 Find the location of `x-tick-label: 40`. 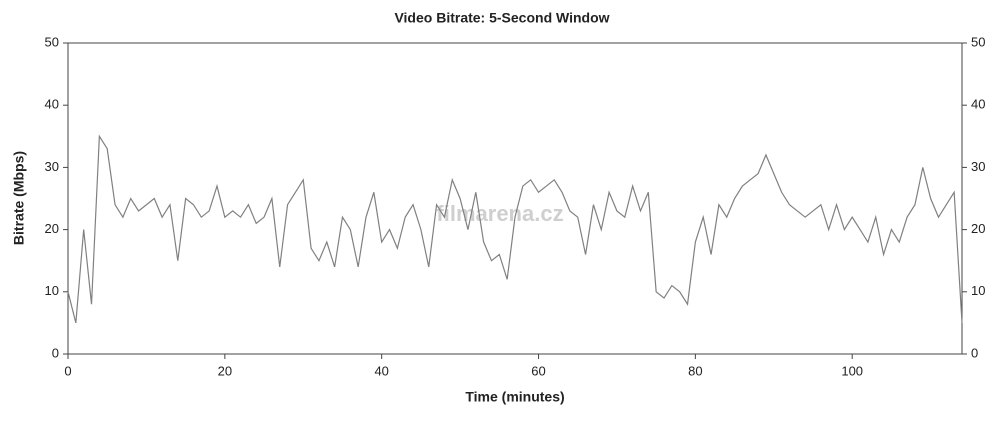

x-tick-label: 40 is located at coordinates (381, 370).